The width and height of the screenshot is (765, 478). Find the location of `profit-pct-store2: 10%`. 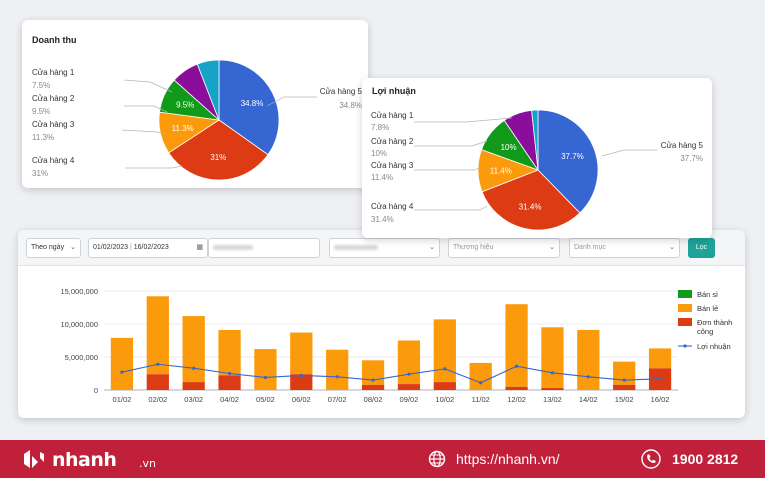

profit-pct-store2: 10% is located at coordinates (379, 153).